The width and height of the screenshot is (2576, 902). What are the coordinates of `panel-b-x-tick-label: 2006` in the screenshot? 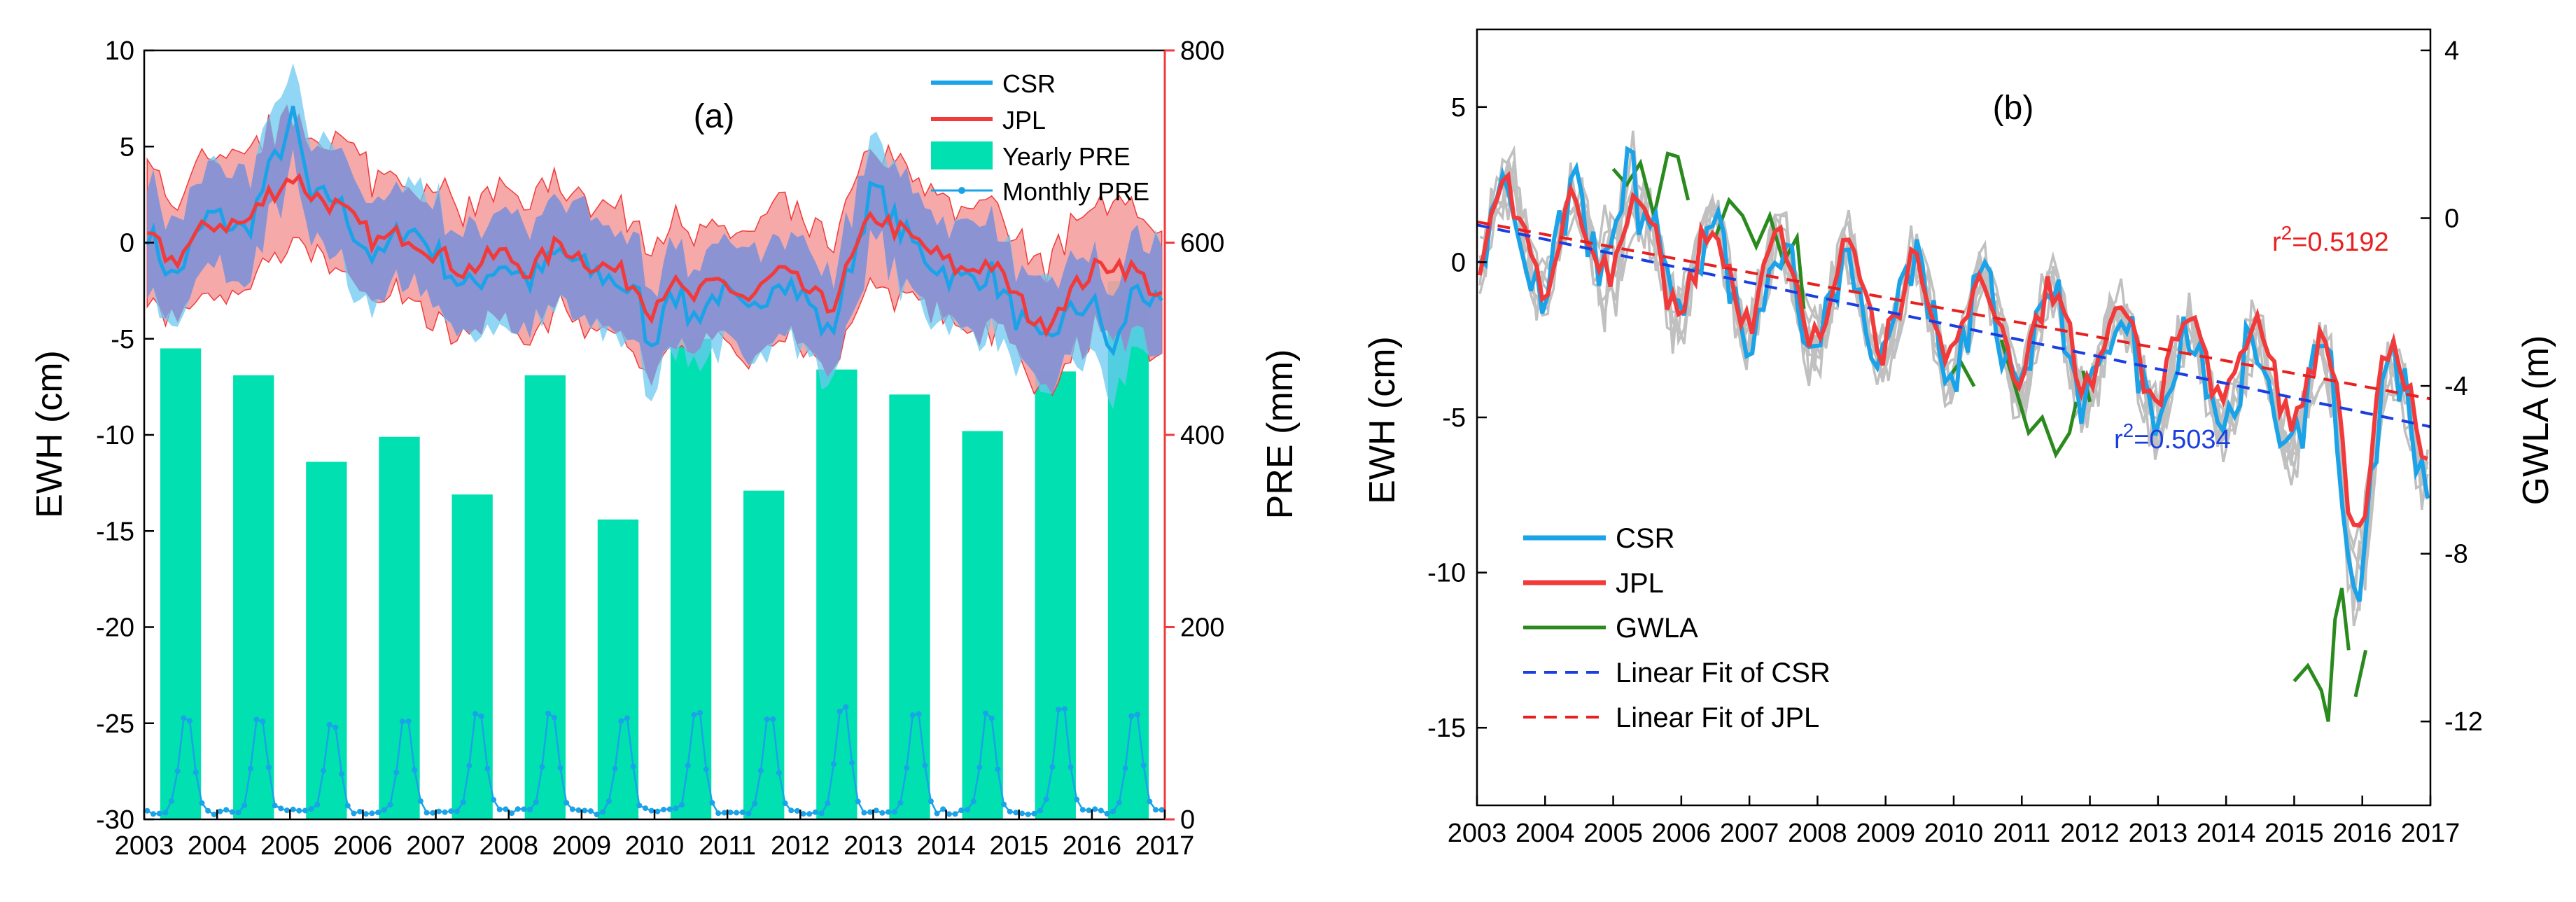 It's located at (1682, 834).